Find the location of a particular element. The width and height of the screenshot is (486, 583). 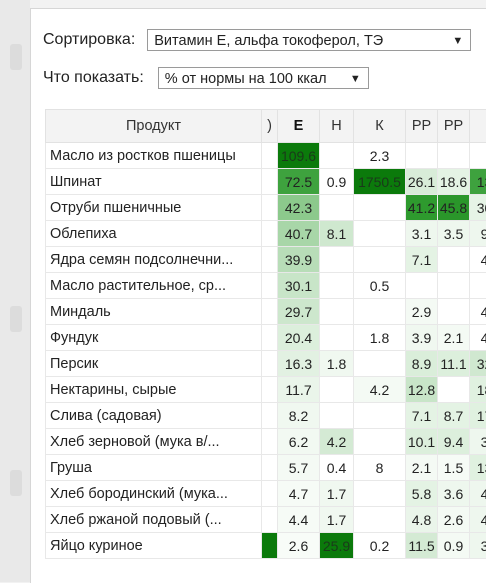

nutrient-value-cell: 3.9 is located at coordinates (422, 338).